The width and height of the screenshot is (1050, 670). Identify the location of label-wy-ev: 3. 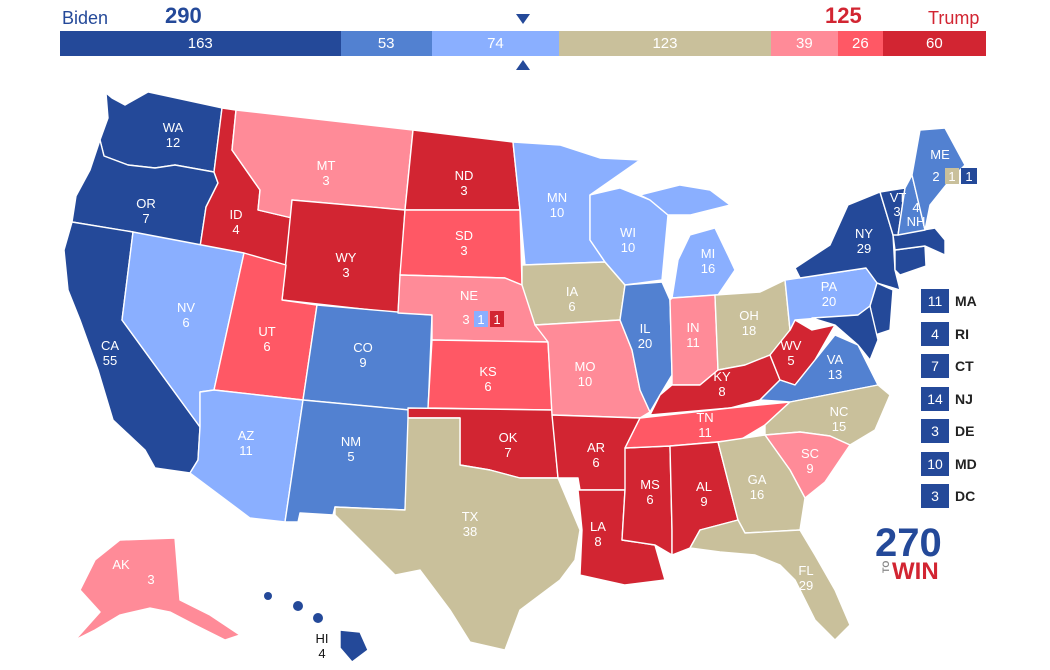
(345, 272).